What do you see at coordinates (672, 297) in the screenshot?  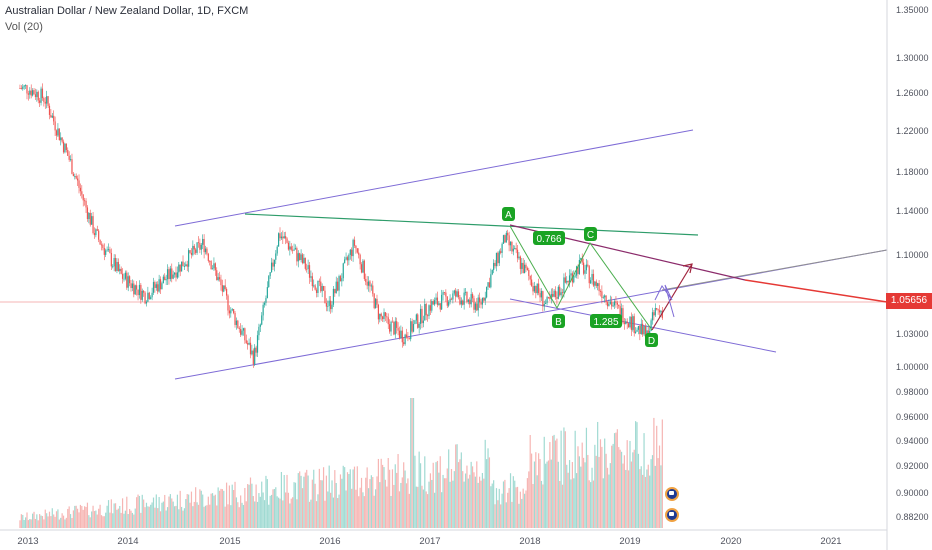 I see `projection-arrow` at bounding box center [672, 297].